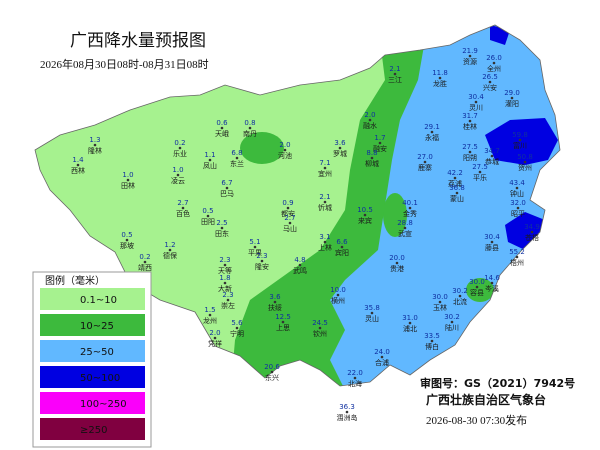 The image size is (600, 450). I want to click on station-value: 1.1, so click(209, 155).